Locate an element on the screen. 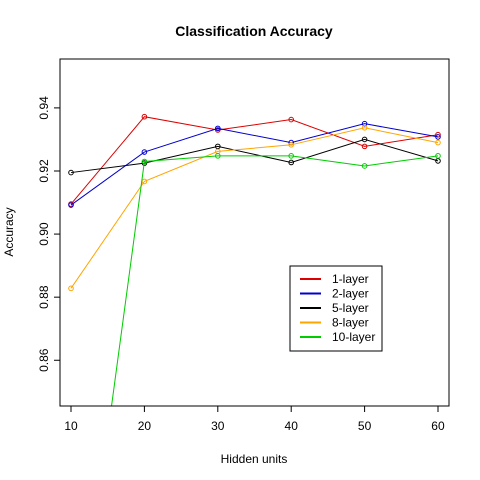  y-axis-label: Accuracy is located at coordinates (9, 231).